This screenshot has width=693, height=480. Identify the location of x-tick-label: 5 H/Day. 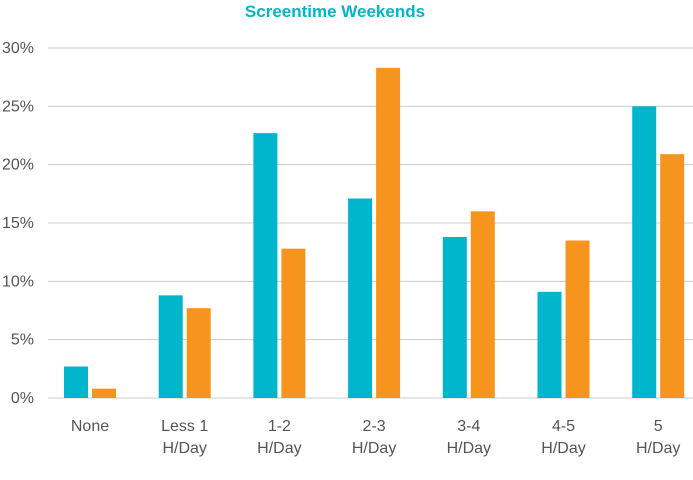
(658, 437).